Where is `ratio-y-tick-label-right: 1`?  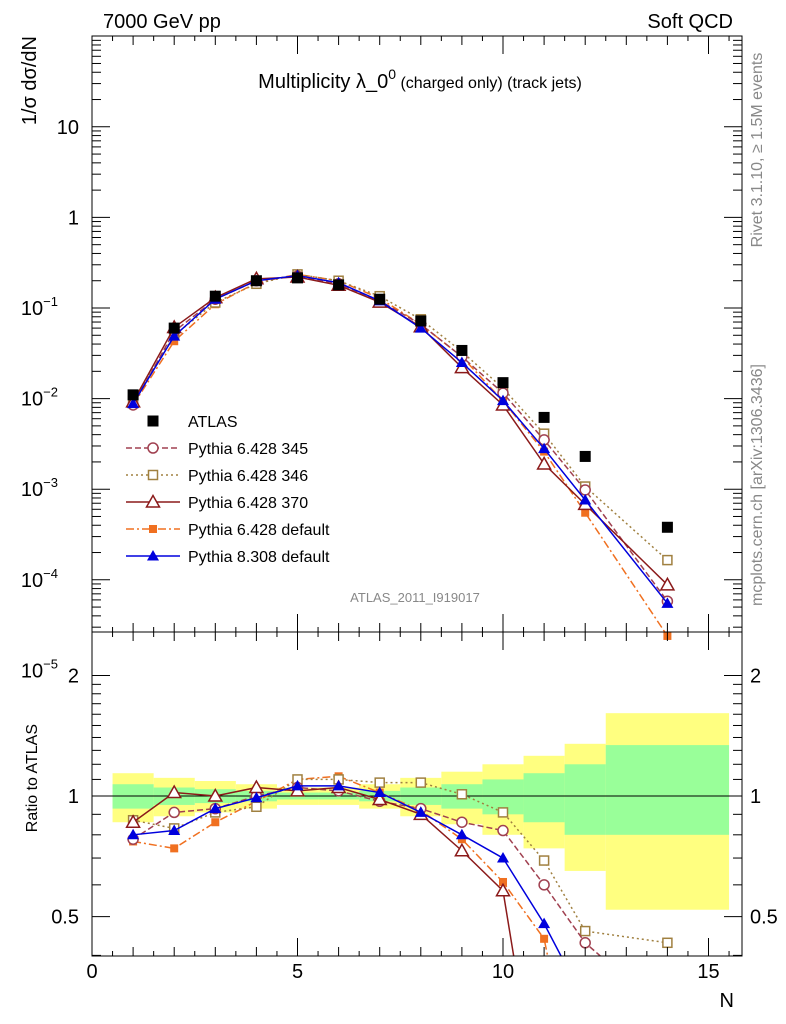 ratio-y-tick-label-right: 1 is located at coordinates (755, 797).